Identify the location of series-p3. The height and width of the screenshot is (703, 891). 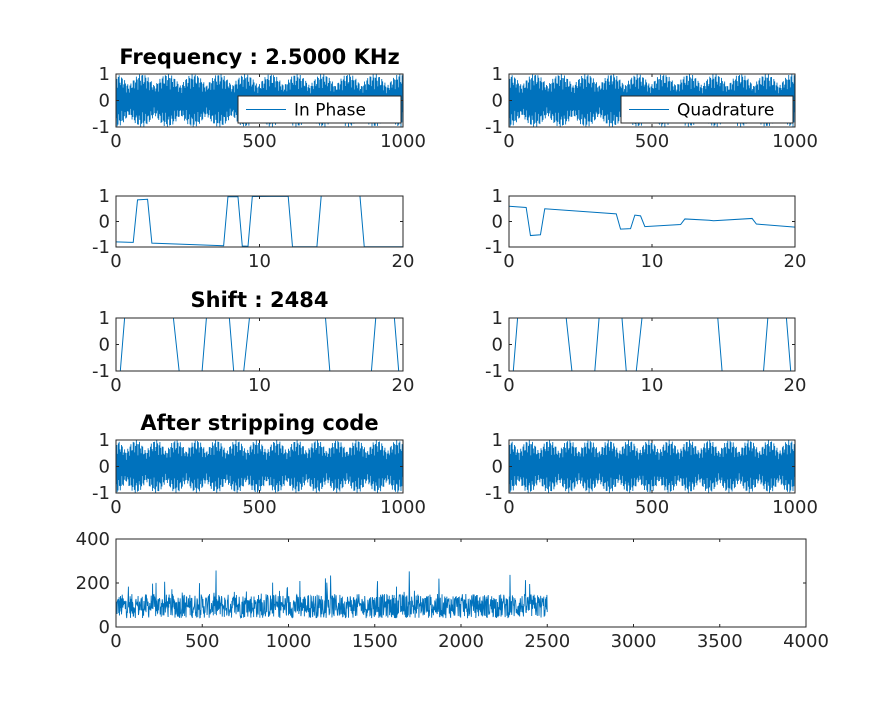
(259, 221).